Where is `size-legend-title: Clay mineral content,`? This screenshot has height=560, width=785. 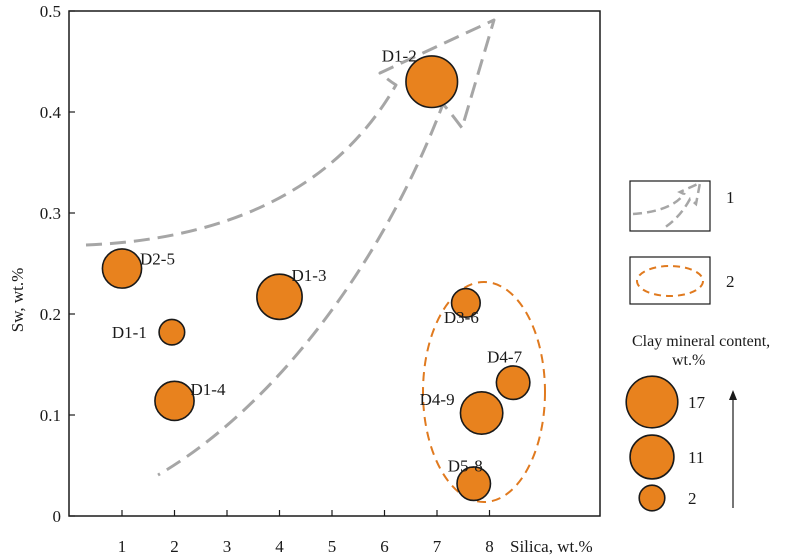
size-legend-title: Clay mineral content, is located at coordinates (701, 341).